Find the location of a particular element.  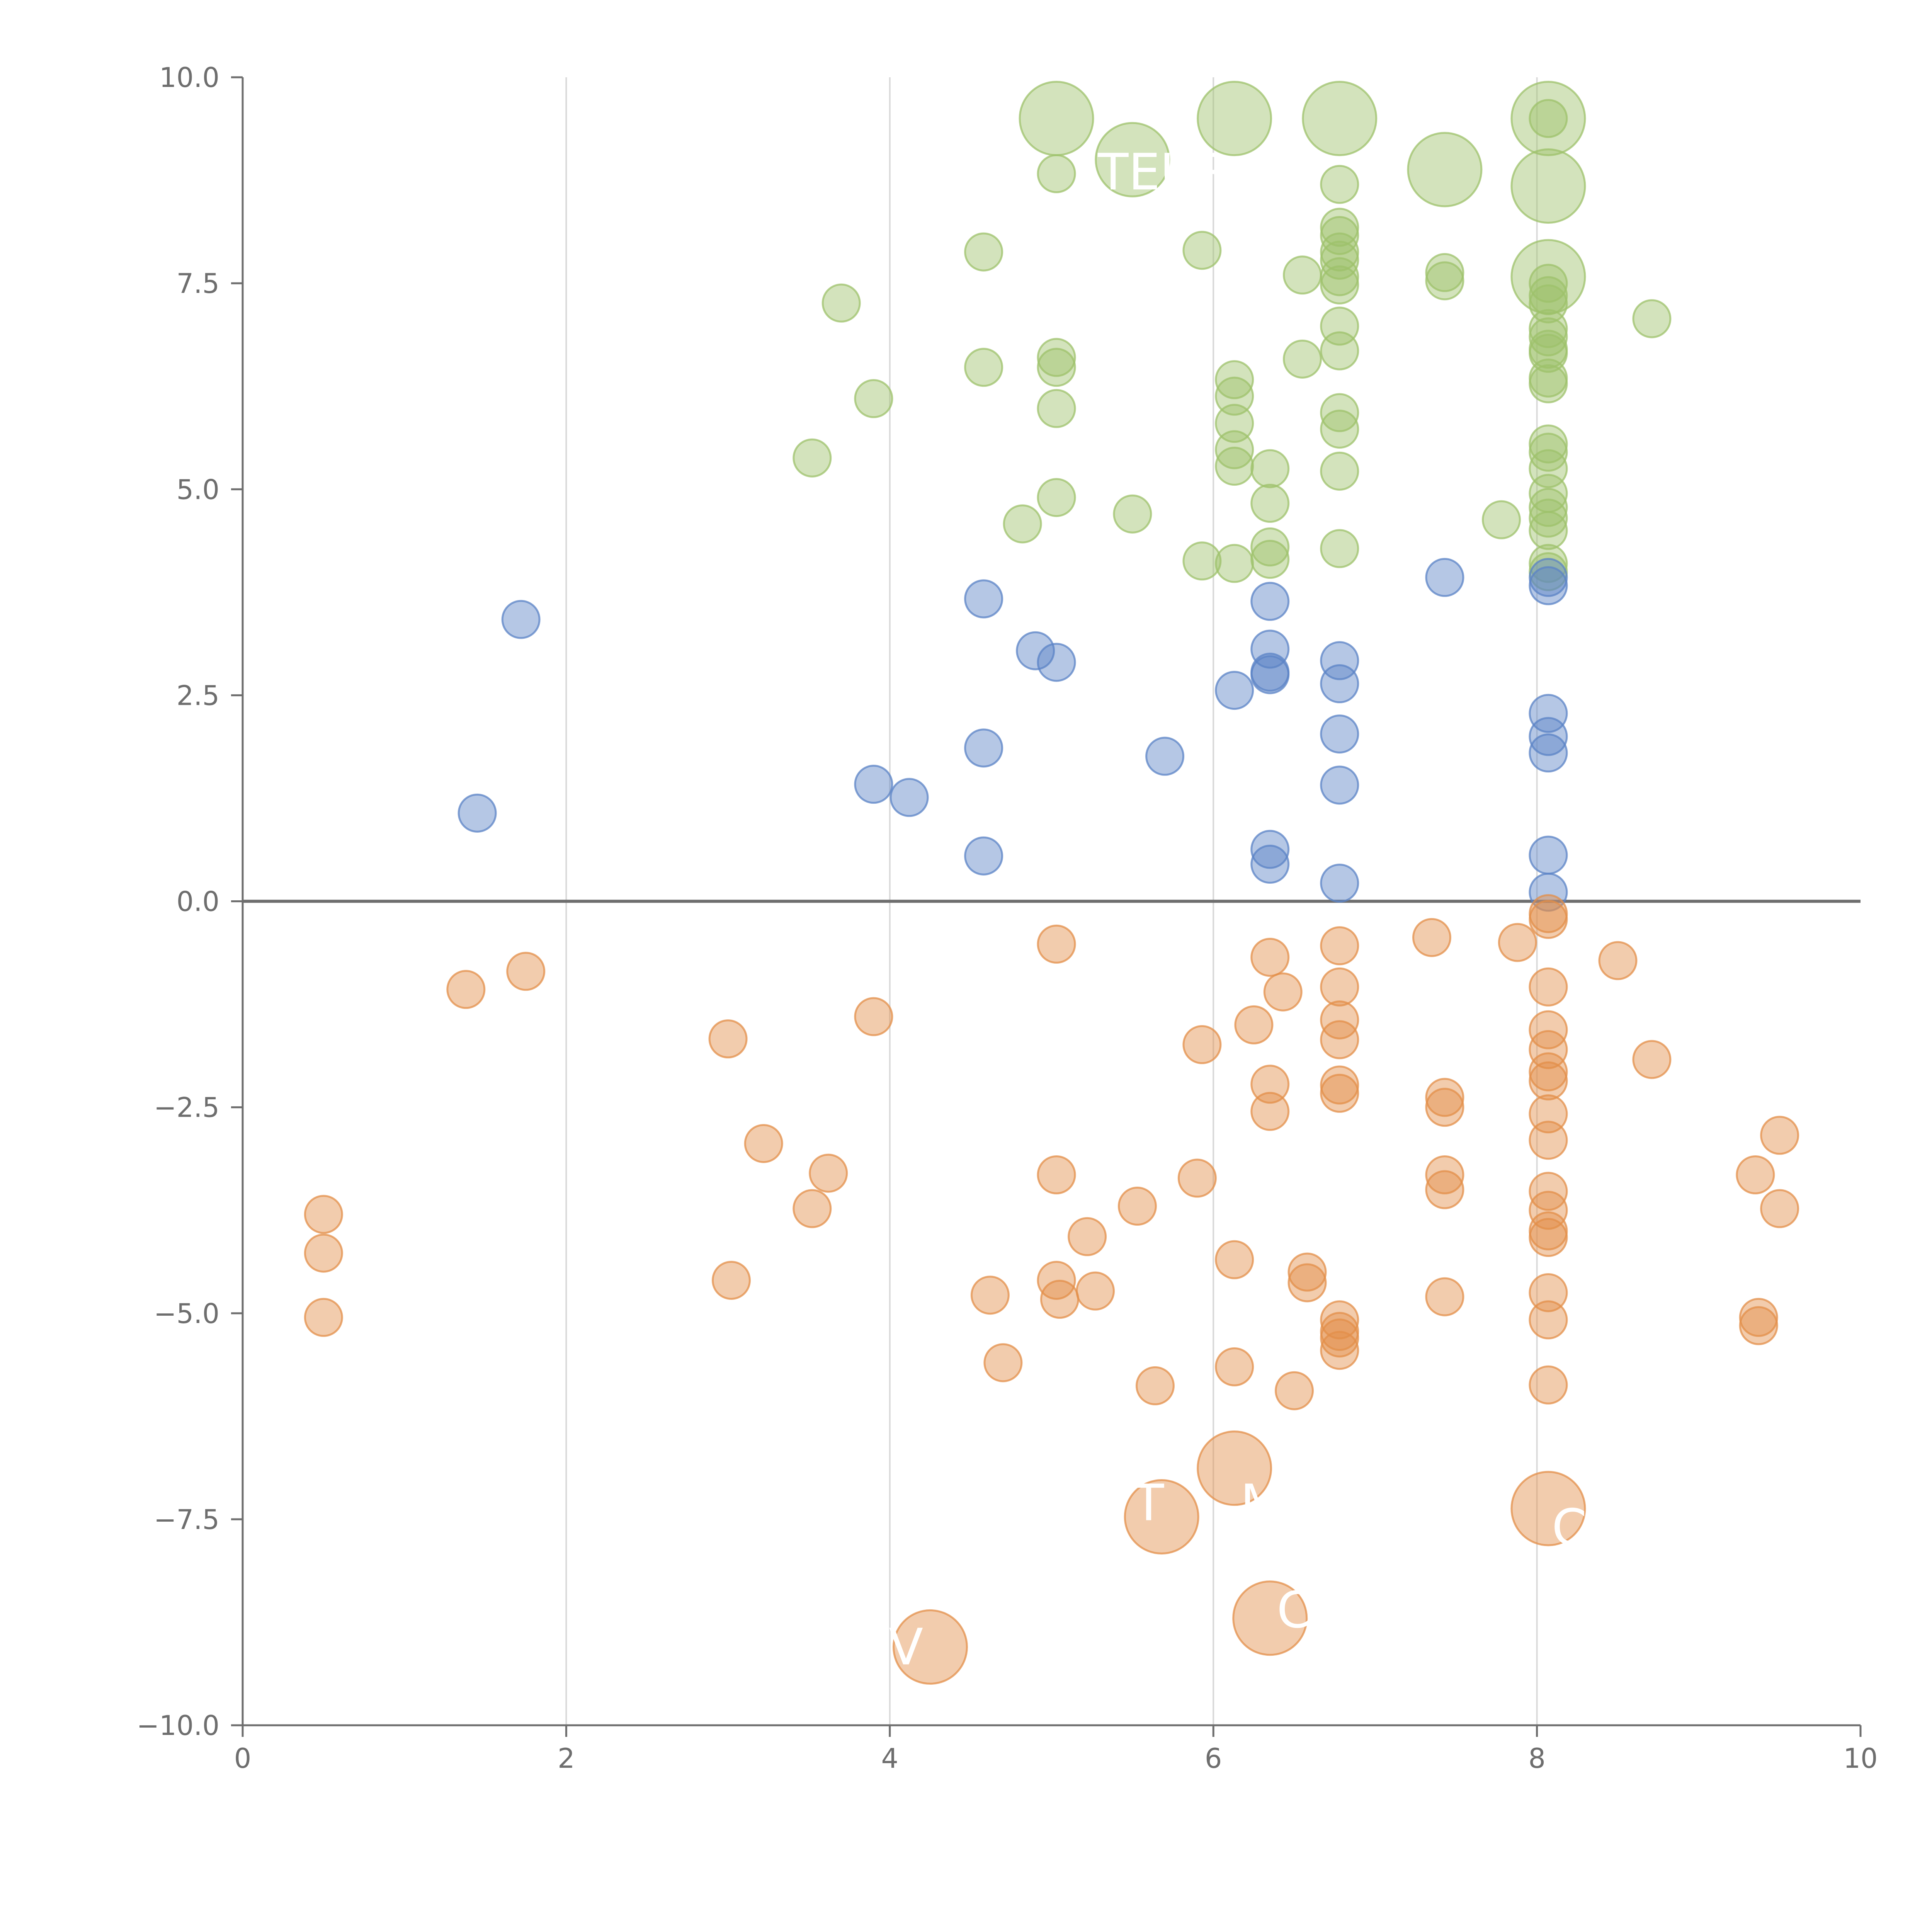

x-tick-label: 10 is located at coordinates (1860, 1758).